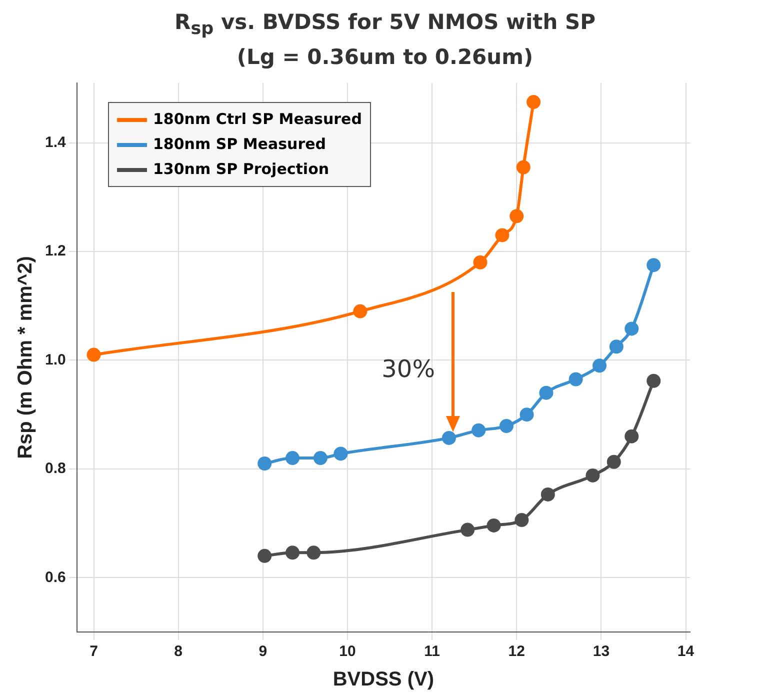  Describe the element at coordinates (383, 679) in the screenshot. I see `x-axis-title: BVDSS (V)` at that location.